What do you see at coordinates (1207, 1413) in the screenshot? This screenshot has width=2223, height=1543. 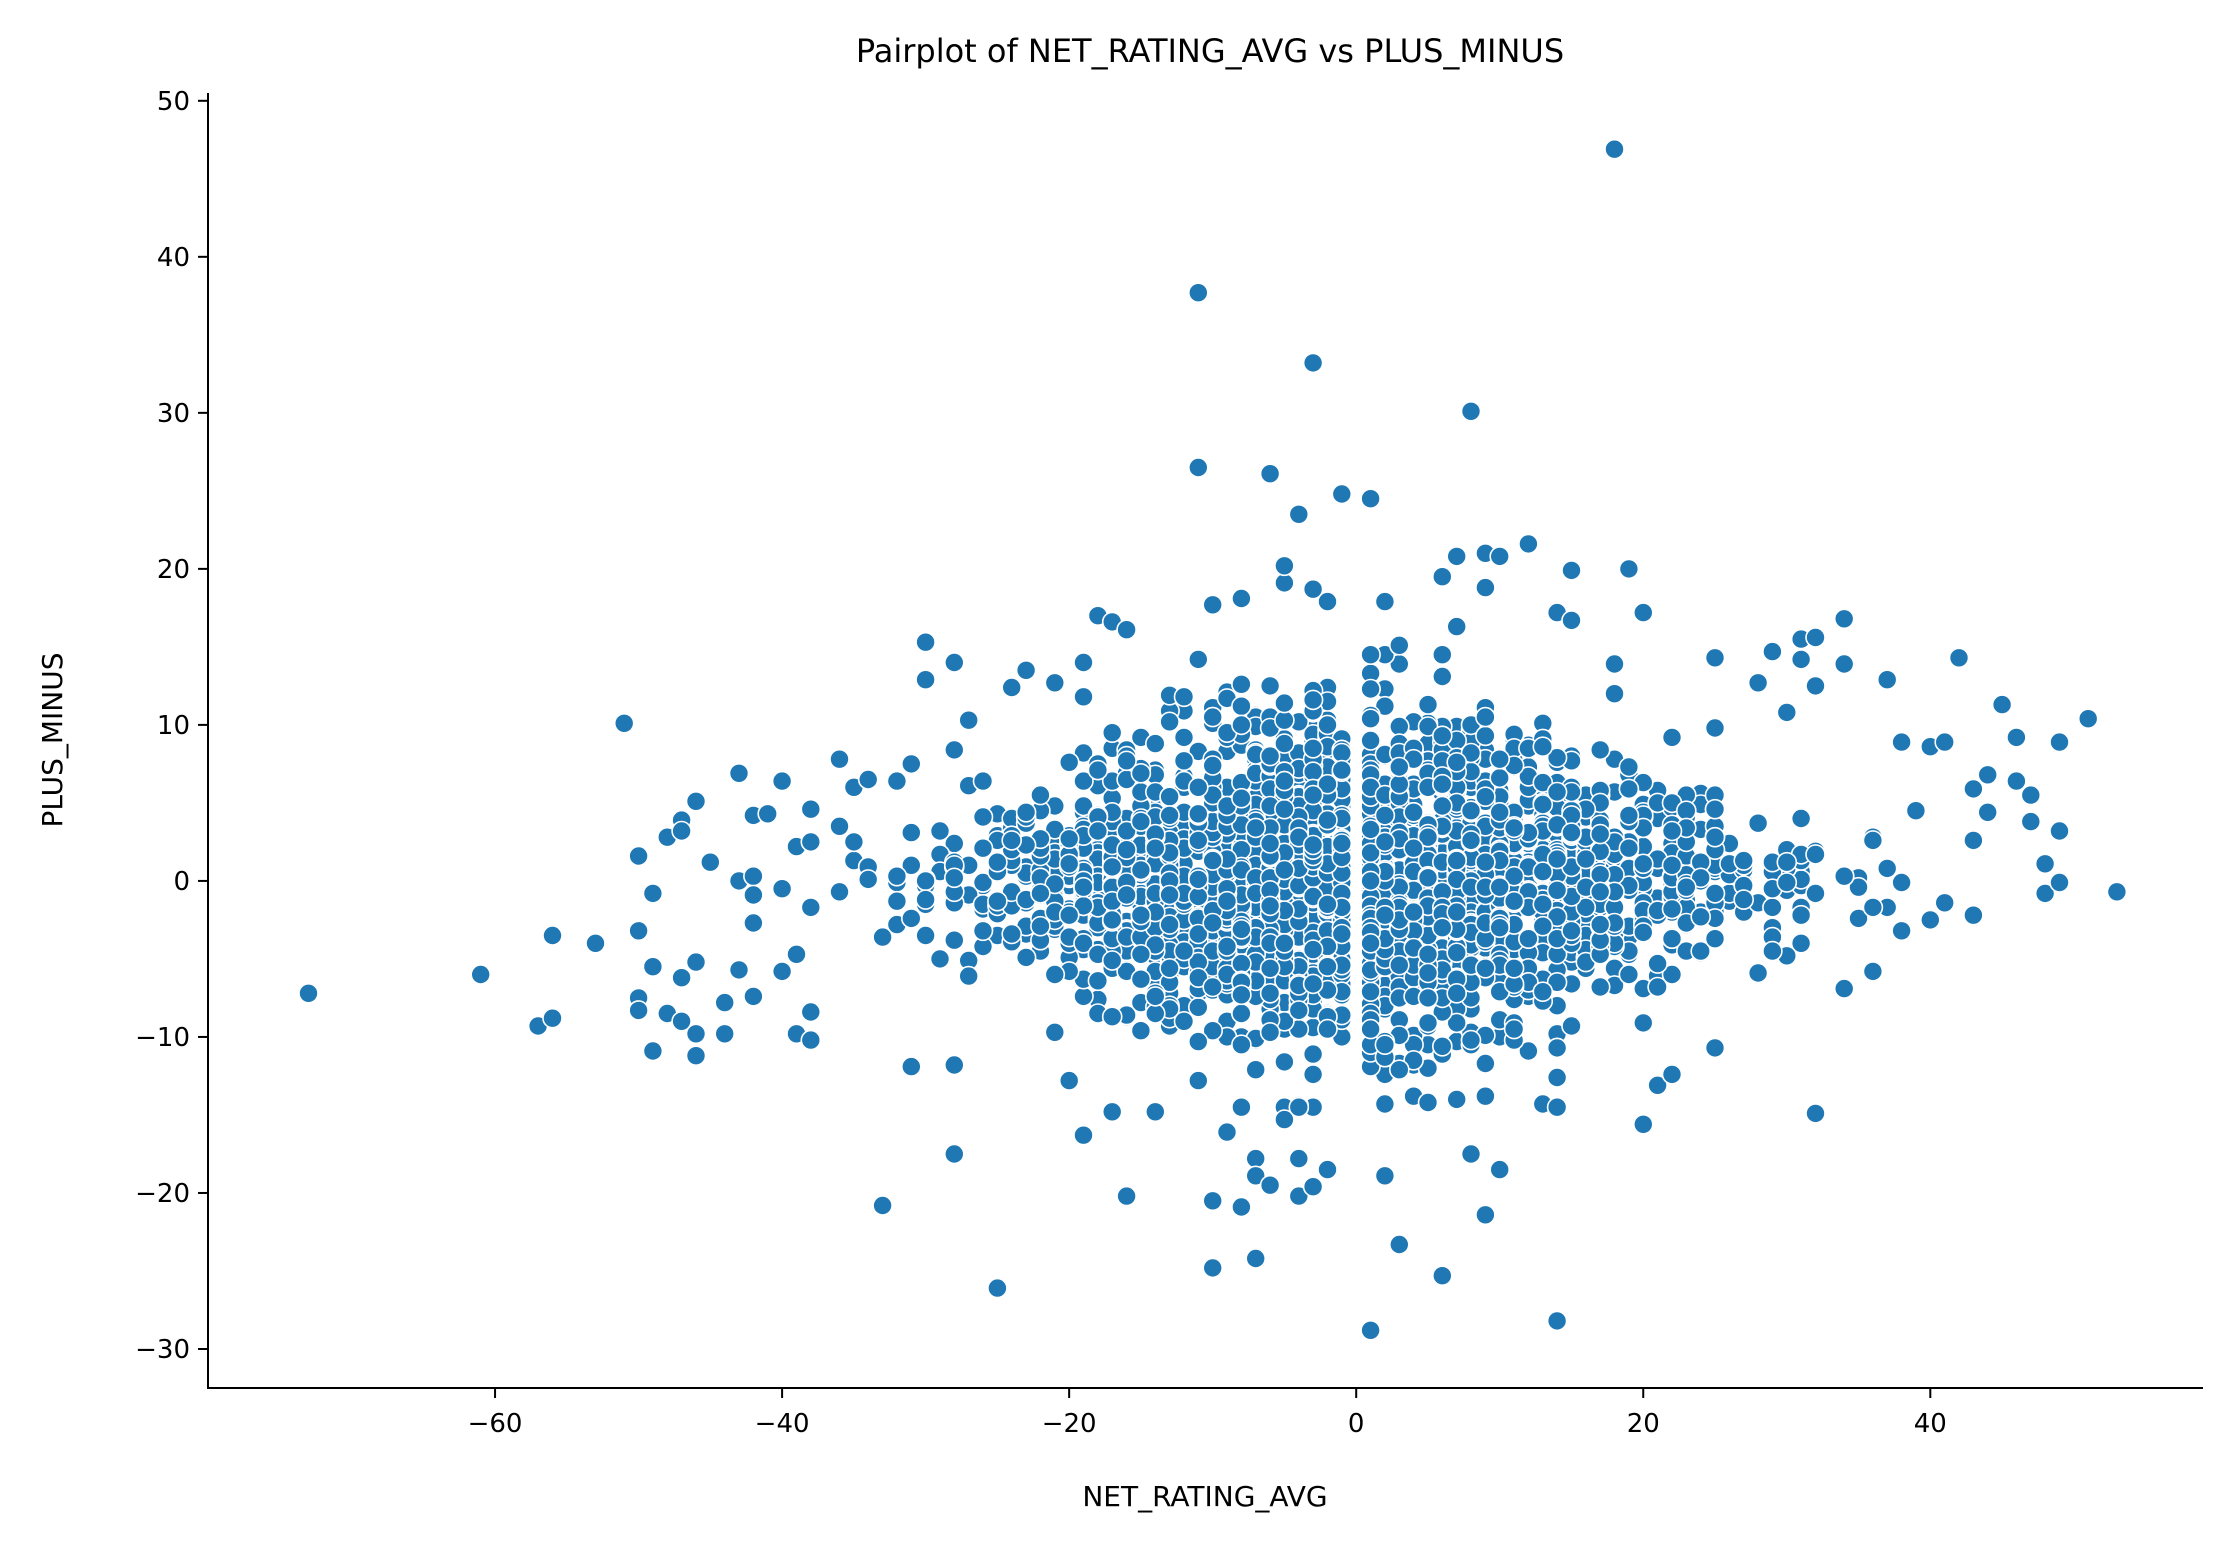 I see `x-ticks: −60 −40 −20 0 20 40` at bounding box center [1207, 1413].